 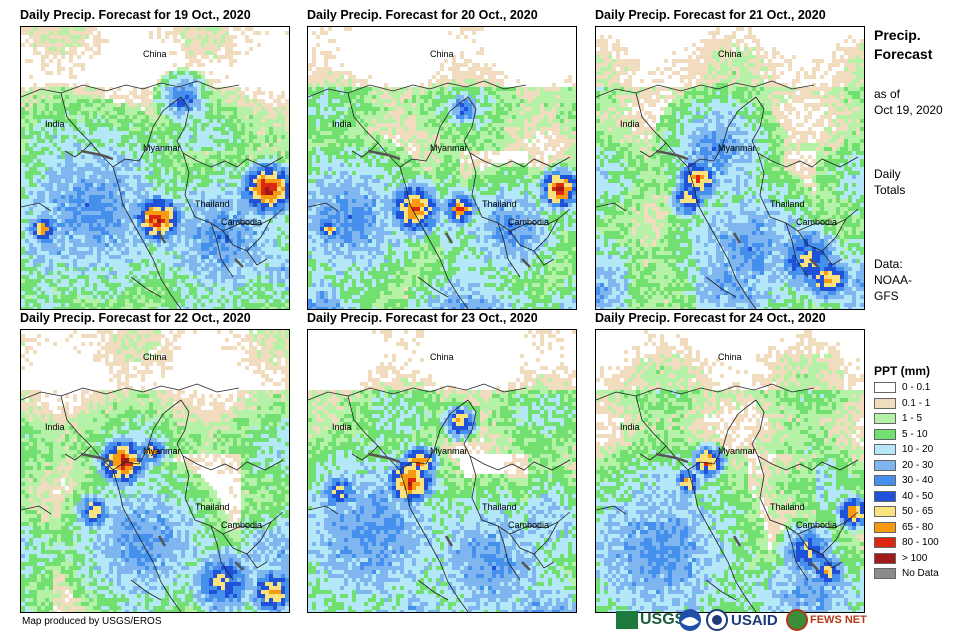 What do you see at coordinates (903, 45) in the screenshot?
I see `sidebar-title: Precip. Forecast` at bounding box center [903, 45].